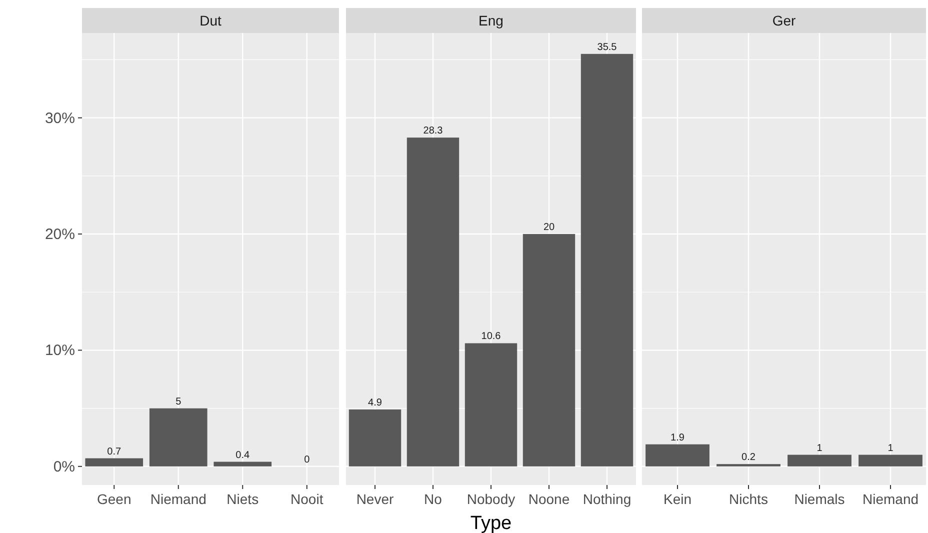  What do you see at coordinates (243, 455) in the screenshot?
I see `data-label: 0.4` at bounding box center [243, 455].